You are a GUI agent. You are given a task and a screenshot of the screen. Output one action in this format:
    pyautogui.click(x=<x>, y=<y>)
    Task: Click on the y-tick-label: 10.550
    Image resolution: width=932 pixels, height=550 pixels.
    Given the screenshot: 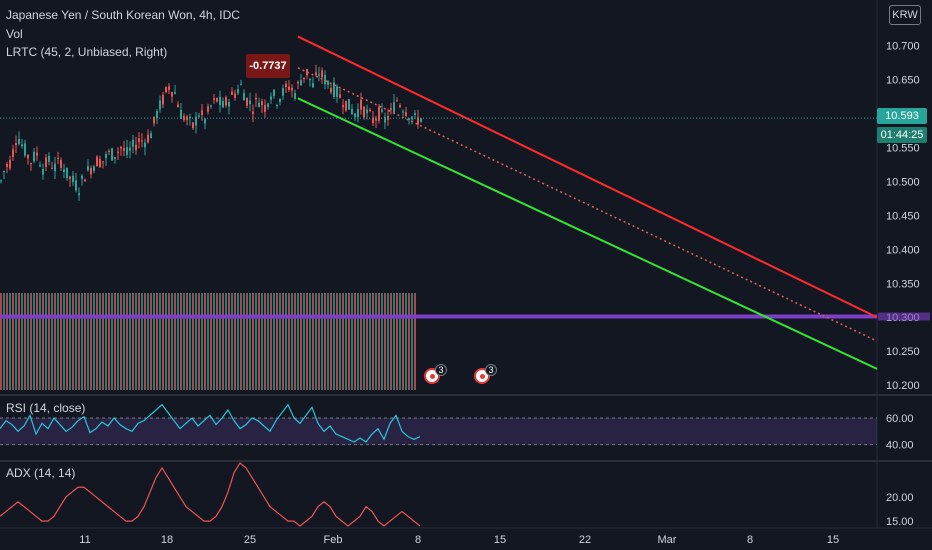 What is the action you would take?
    pyautogui.click(x=903, y=148)
    